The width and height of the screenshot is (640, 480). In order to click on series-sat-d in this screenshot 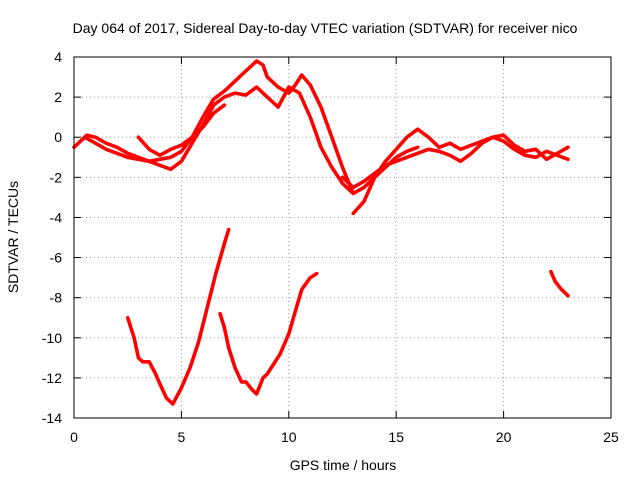, I will do `click(455, 162)`.